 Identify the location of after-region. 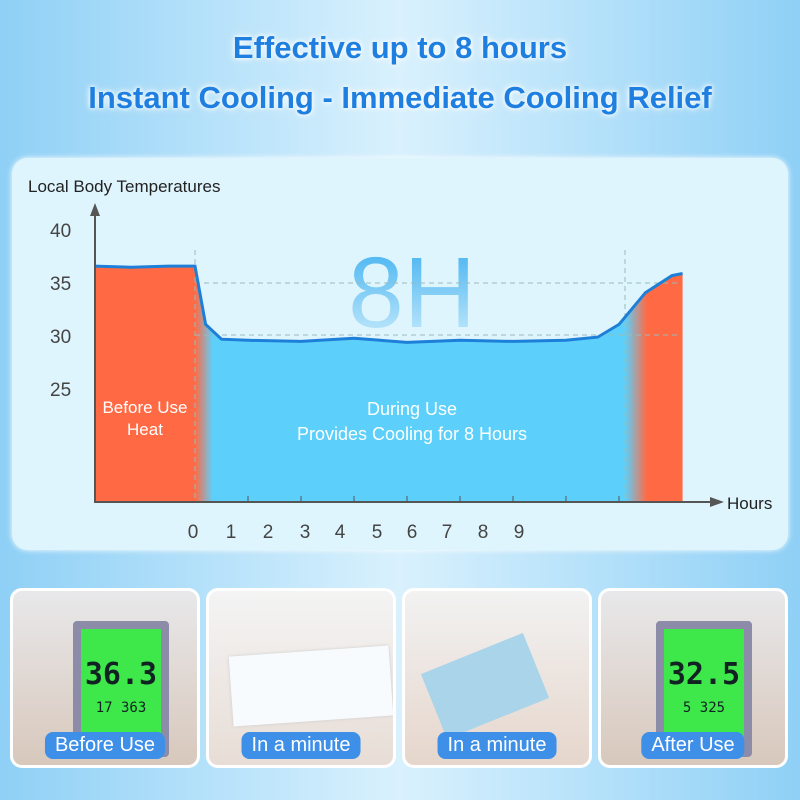
(665, 384).